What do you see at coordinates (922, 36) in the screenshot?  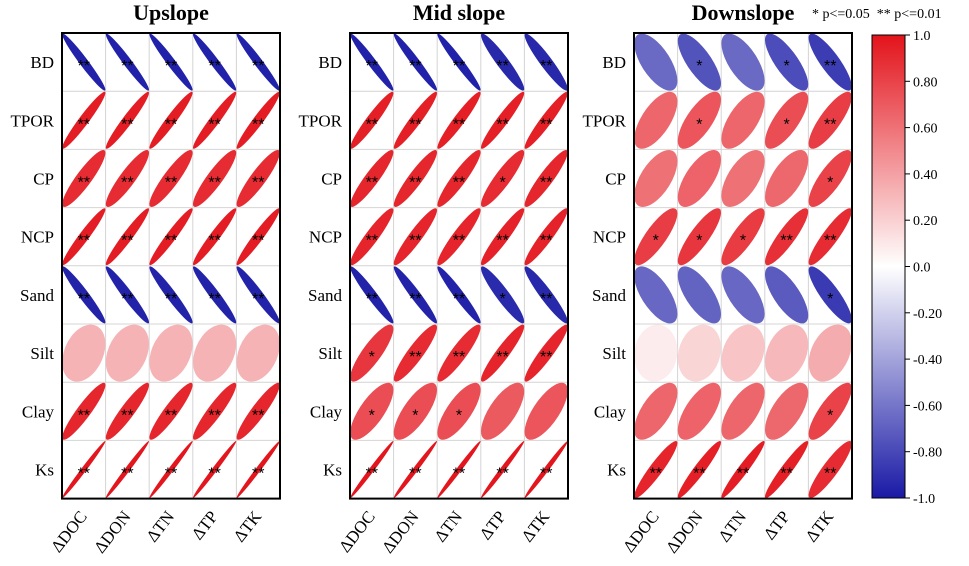 I see `colorbar-tick-label: 1.0` at bounding box center [922, 36].